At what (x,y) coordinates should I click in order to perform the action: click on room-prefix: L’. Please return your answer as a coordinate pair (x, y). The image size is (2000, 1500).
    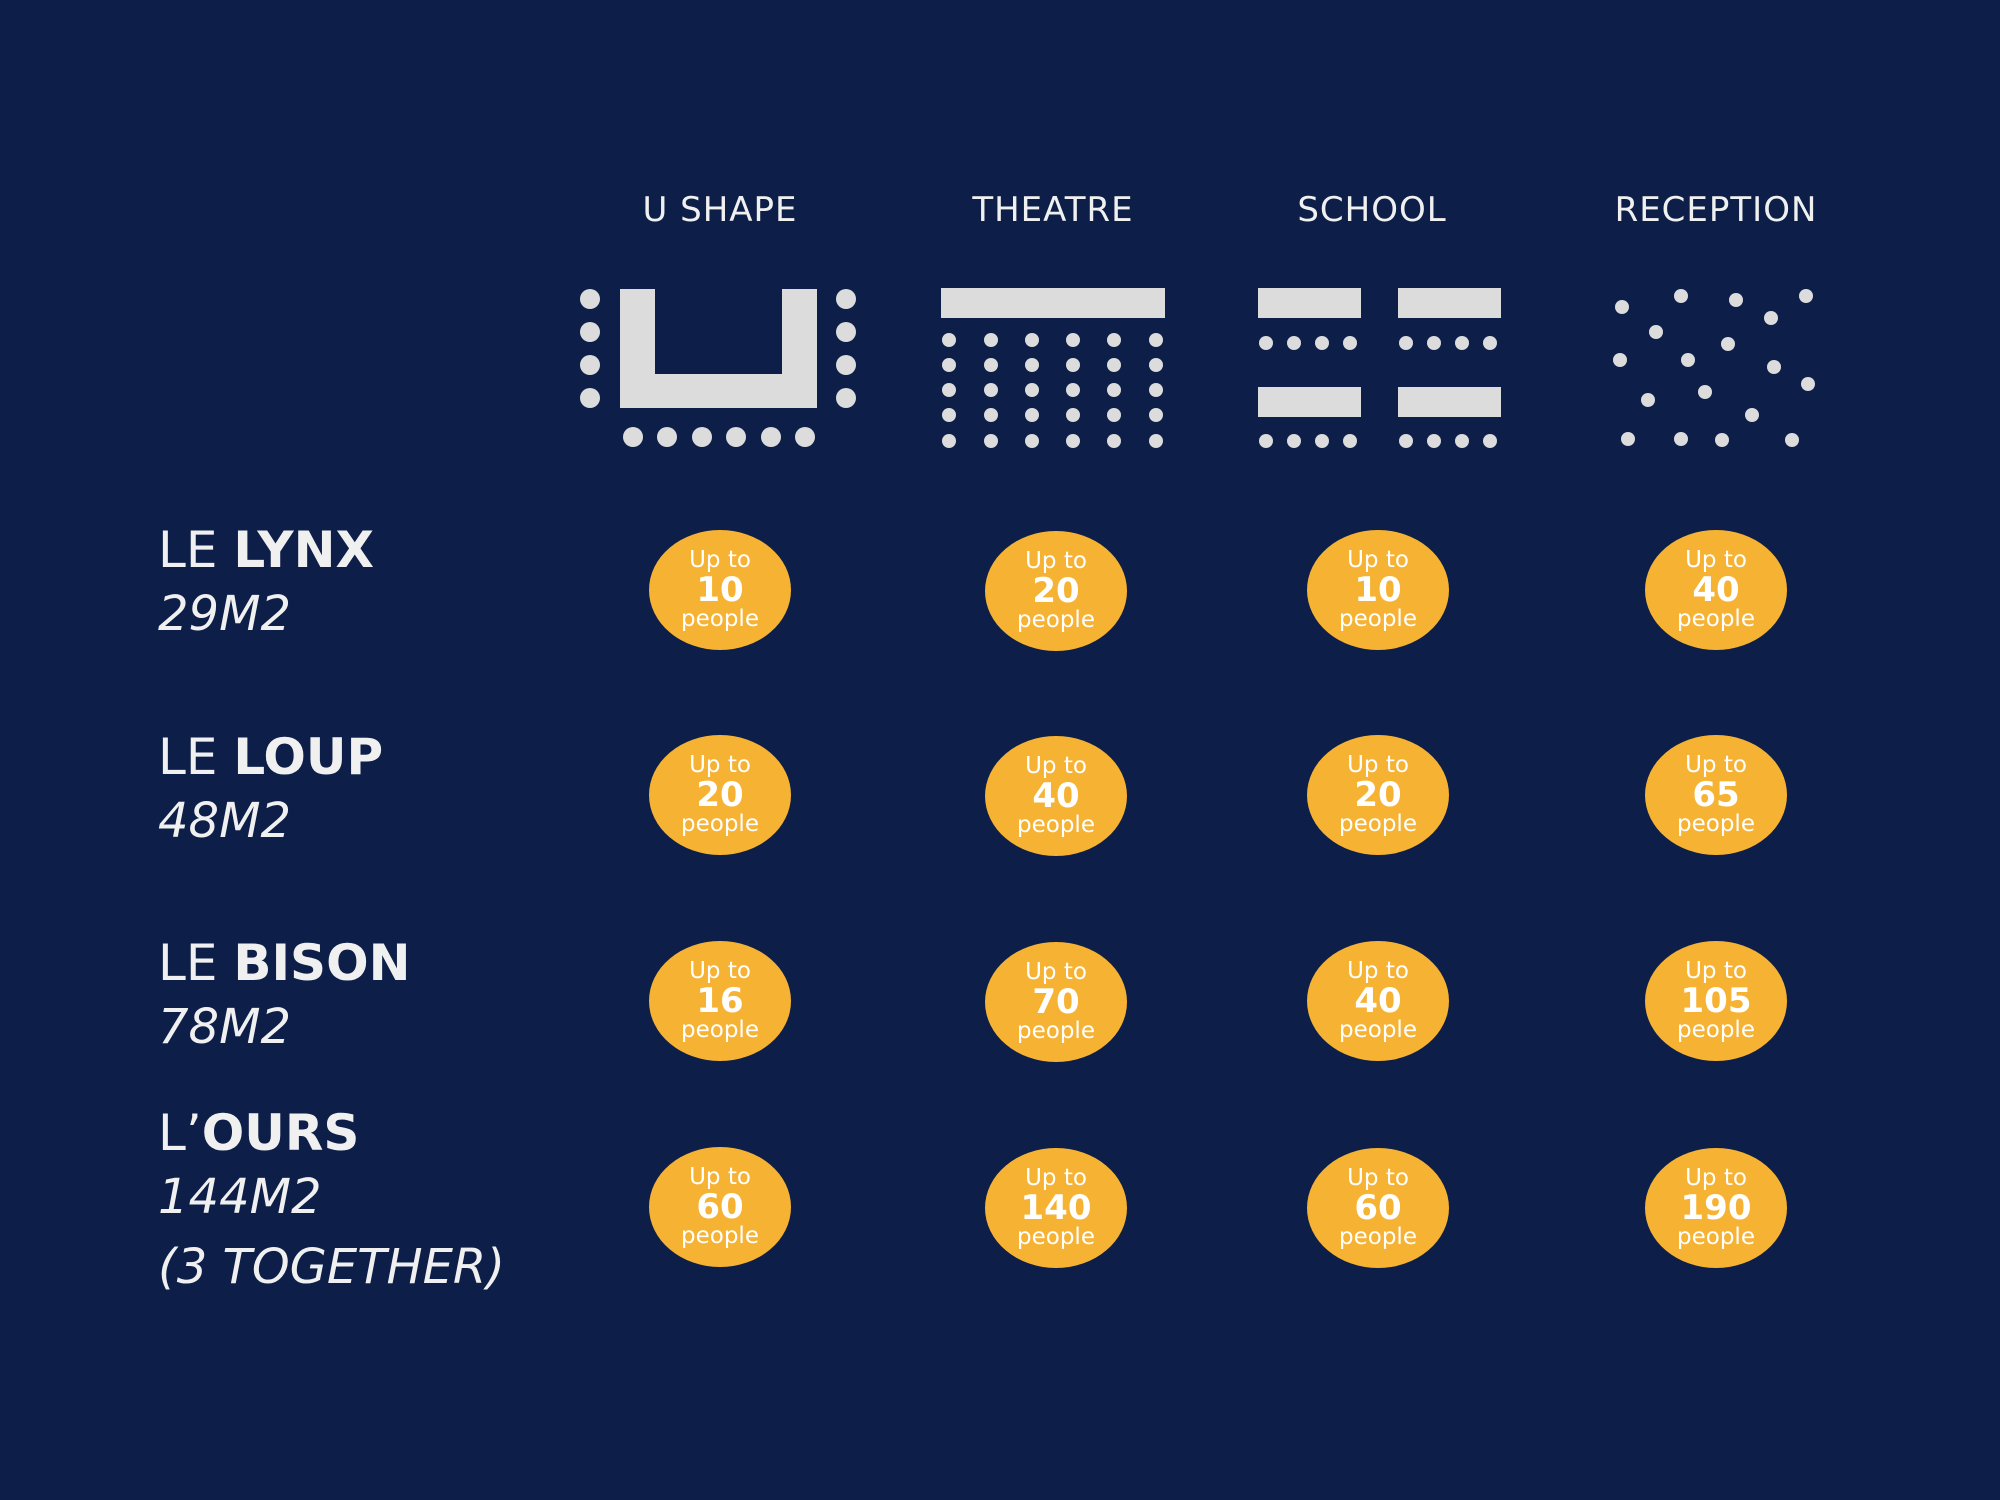
    Looking at the image, I should click on (180, 1133).